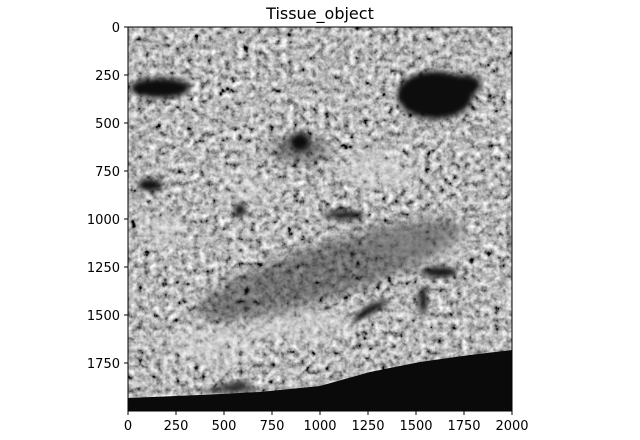  Describe the element at coordinates (103, 220) in the screenshot. I see `y-tick-label: 1000` at that location.